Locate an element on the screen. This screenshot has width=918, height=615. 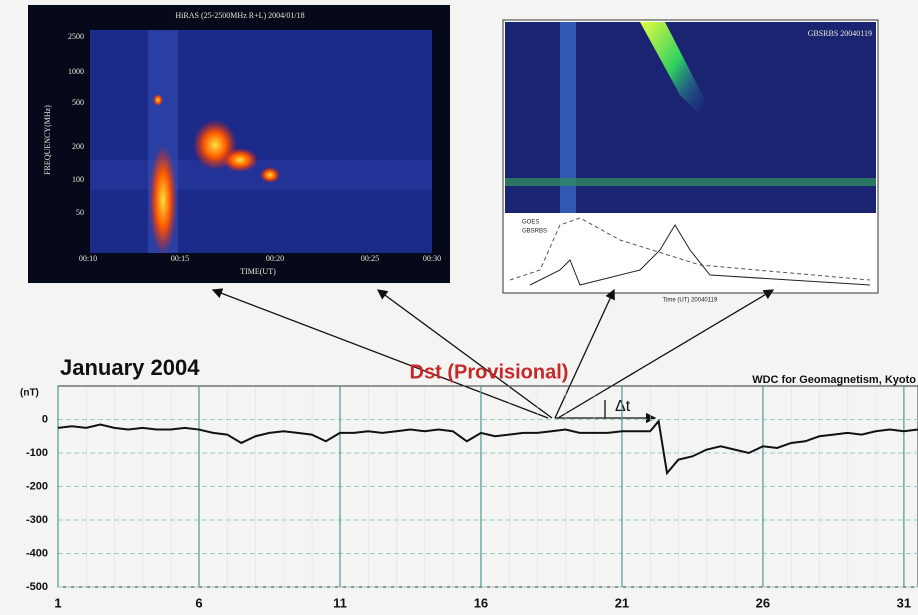
x-tick-label: 00:25 is located at coordinates (370, 258).